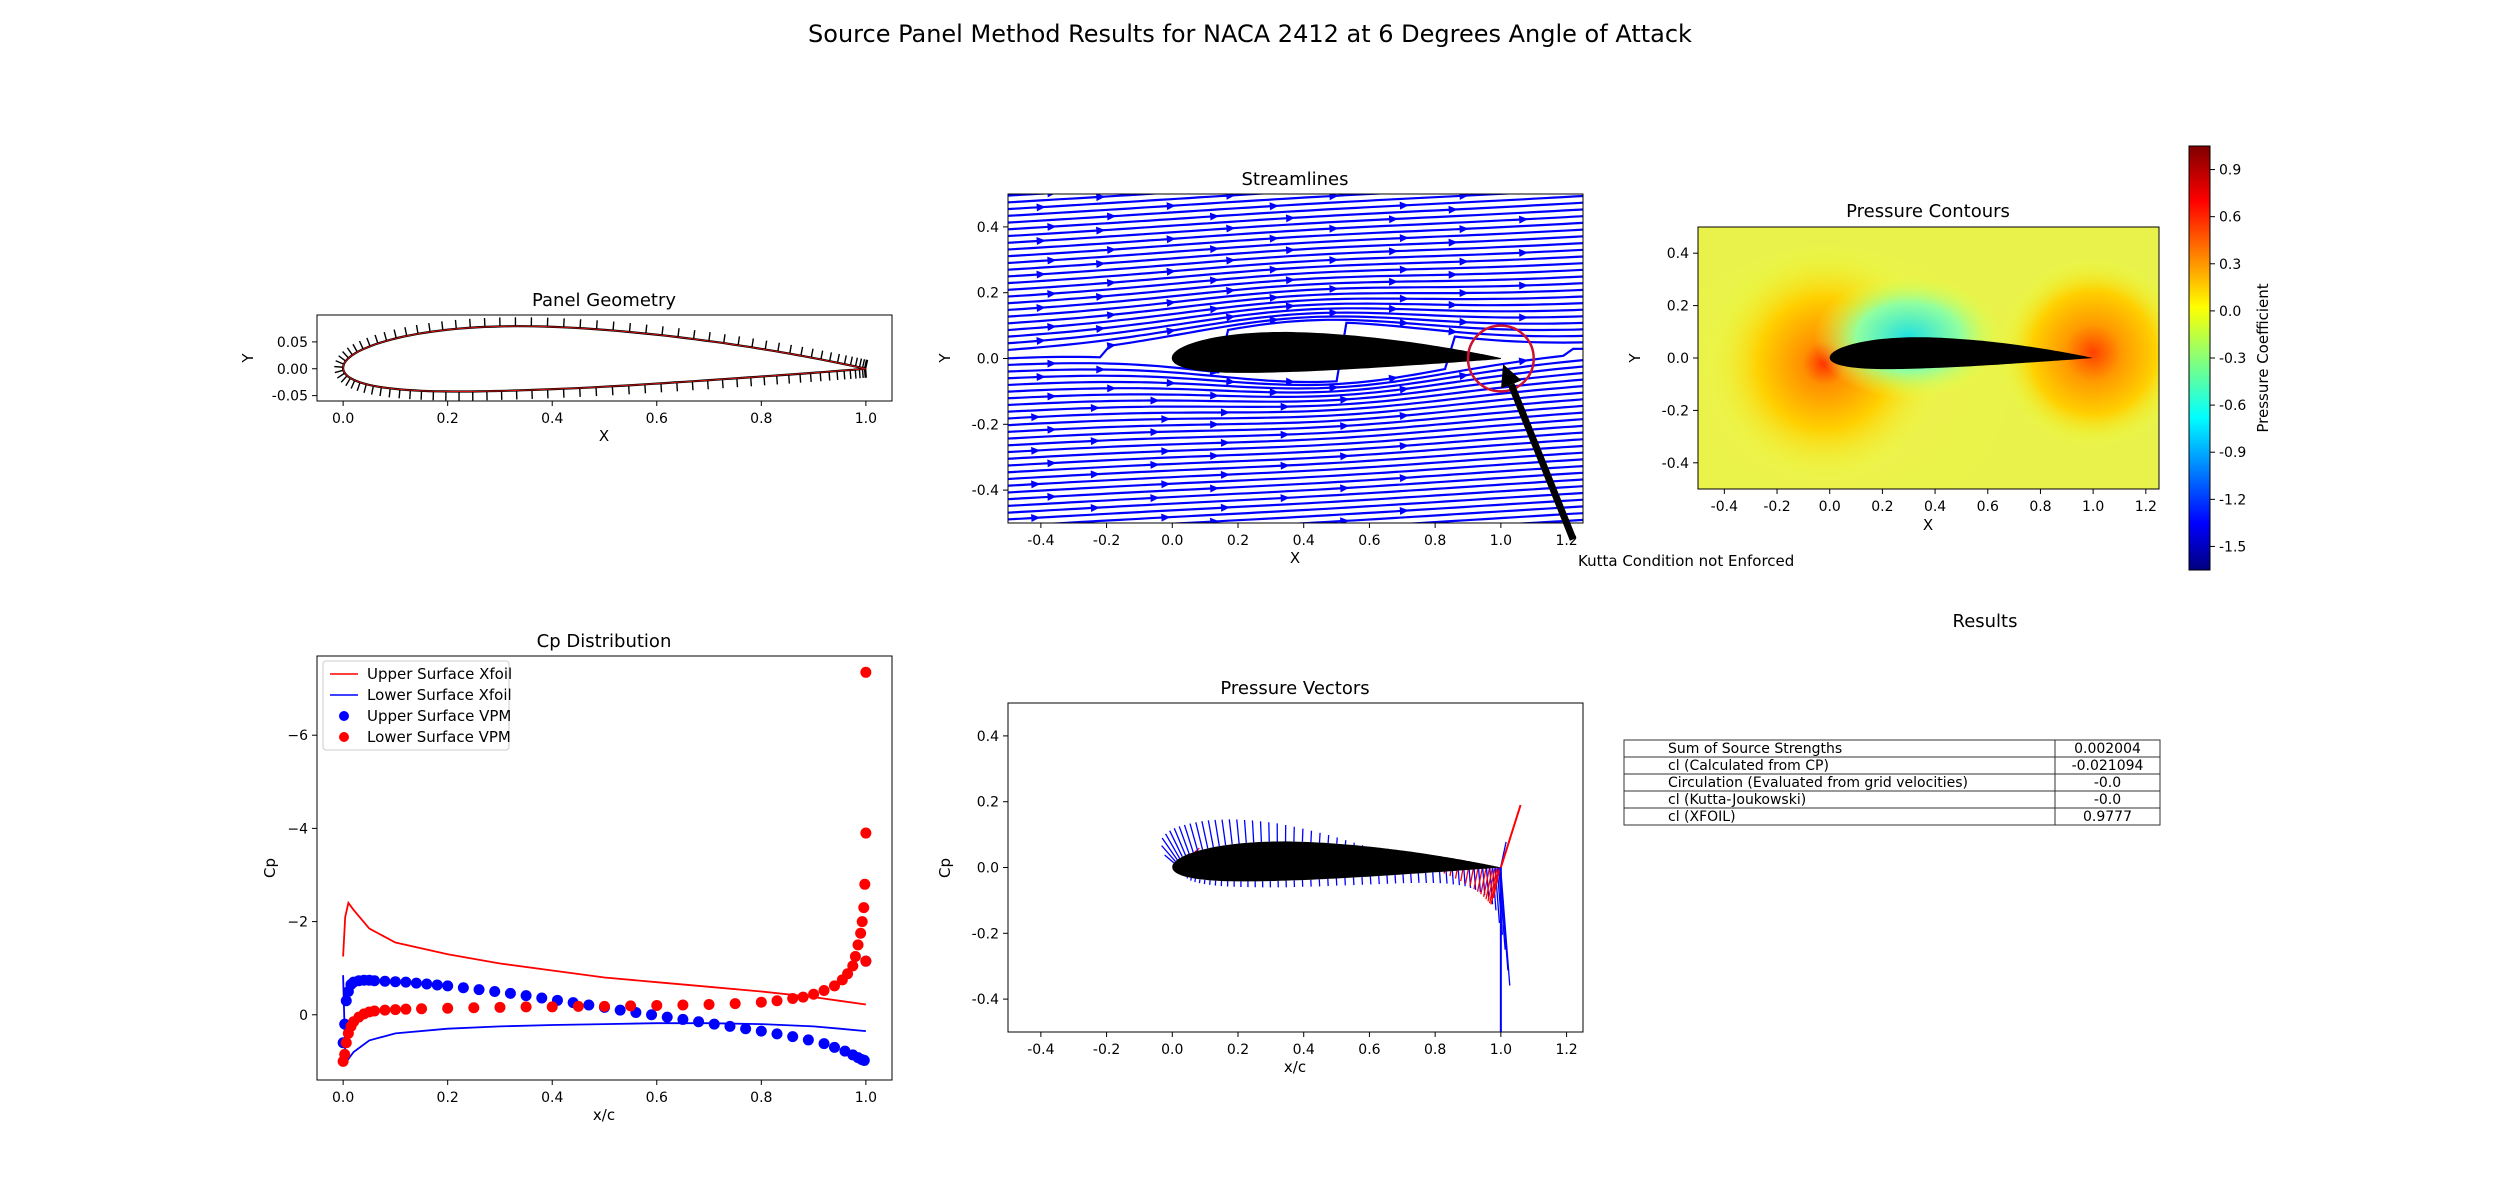 The width and height of the screenshot is (2500, 1200). What do you see at coordinates (1238, 1050) in the screenshot?
I see `pv-xtick-label-3: 0.2` at bounding box center [1238, 1050].